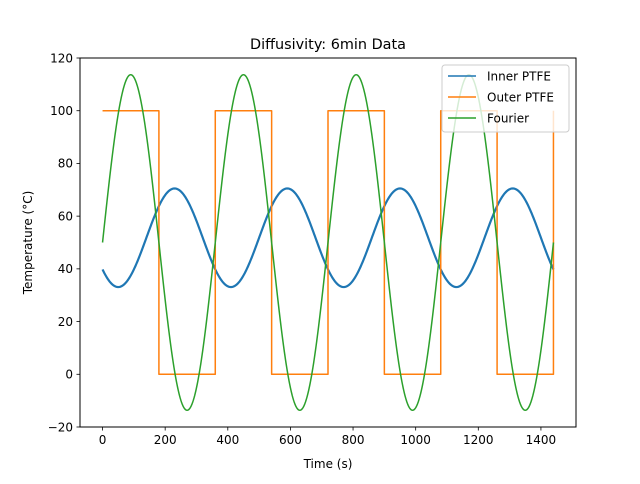  What do you see at coordinates (508, 118) in the screenshot?
I see `legend-label-fourier: Fourier` at bounding box center [508, 118].